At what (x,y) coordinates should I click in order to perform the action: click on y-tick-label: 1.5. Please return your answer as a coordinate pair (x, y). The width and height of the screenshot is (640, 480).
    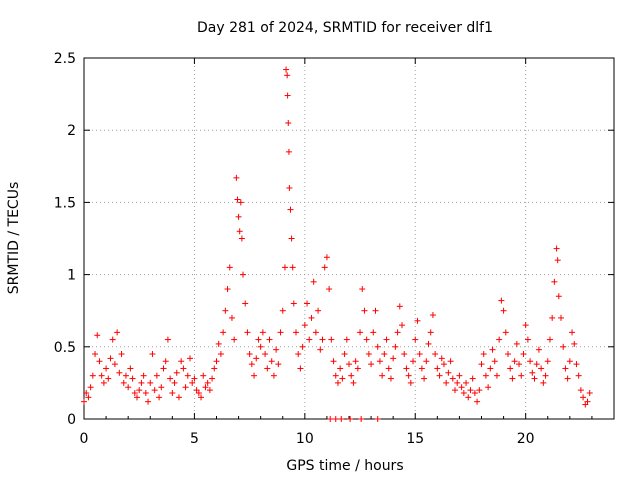
    Looking at the image, I should click on (65, 203).